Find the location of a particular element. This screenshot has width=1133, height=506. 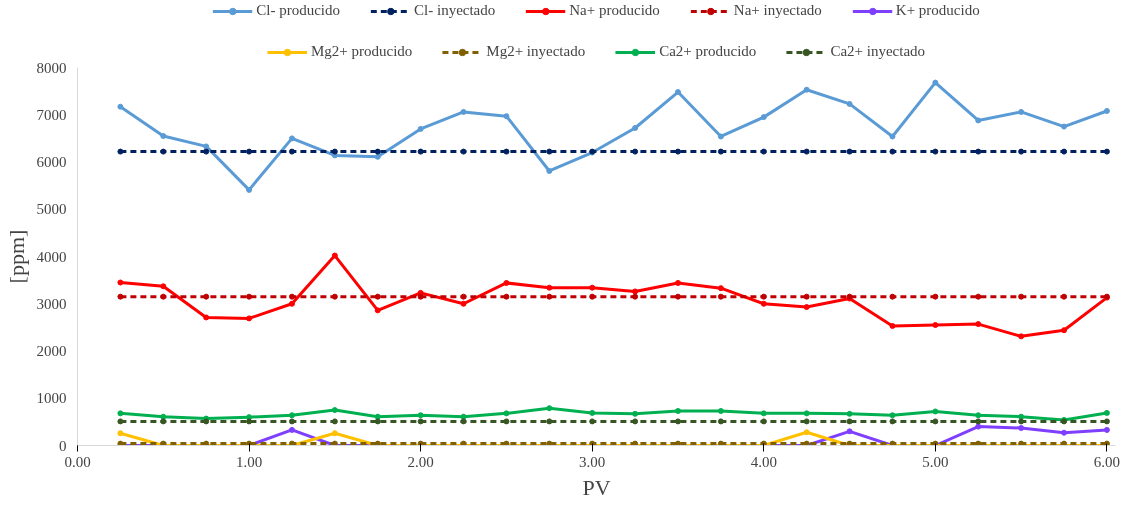

x-tick-label: 4.00 is located at coordinates (763, 461).